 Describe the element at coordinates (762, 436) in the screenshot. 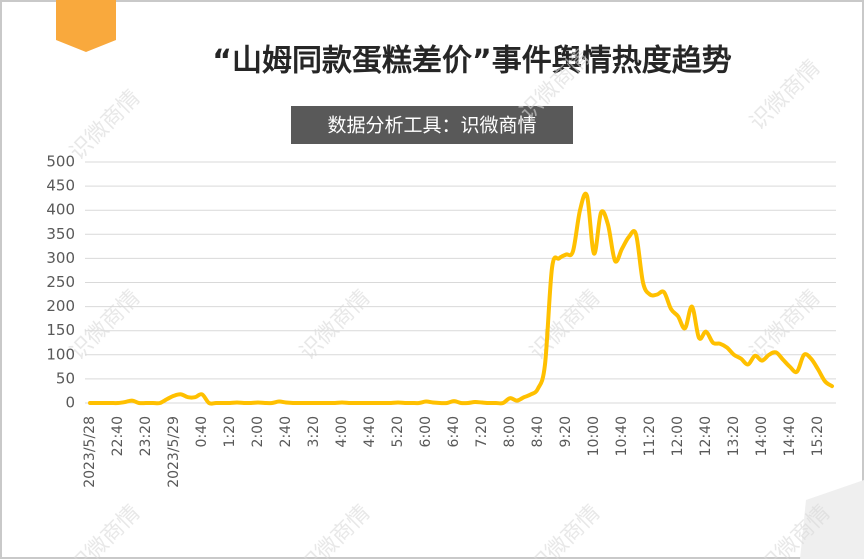

I see `x-tick-label: 14:00` at that location.